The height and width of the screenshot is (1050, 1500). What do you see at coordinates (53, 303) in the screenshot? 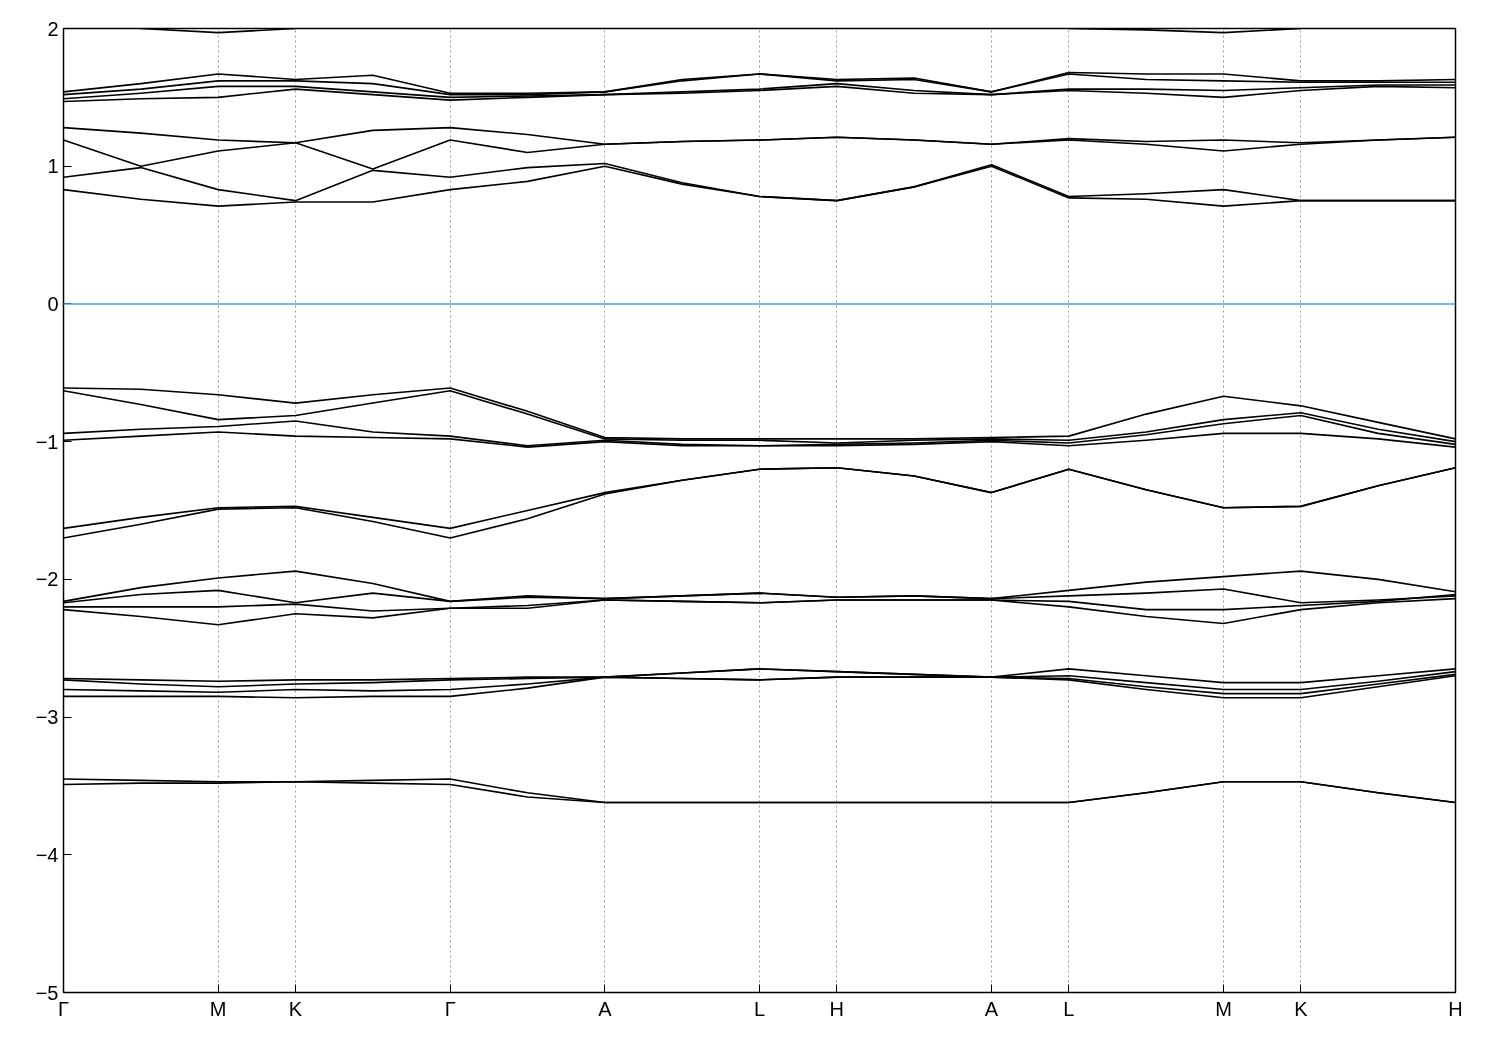
I see `y-tick-label: 0` at bounding box center [53, 303].